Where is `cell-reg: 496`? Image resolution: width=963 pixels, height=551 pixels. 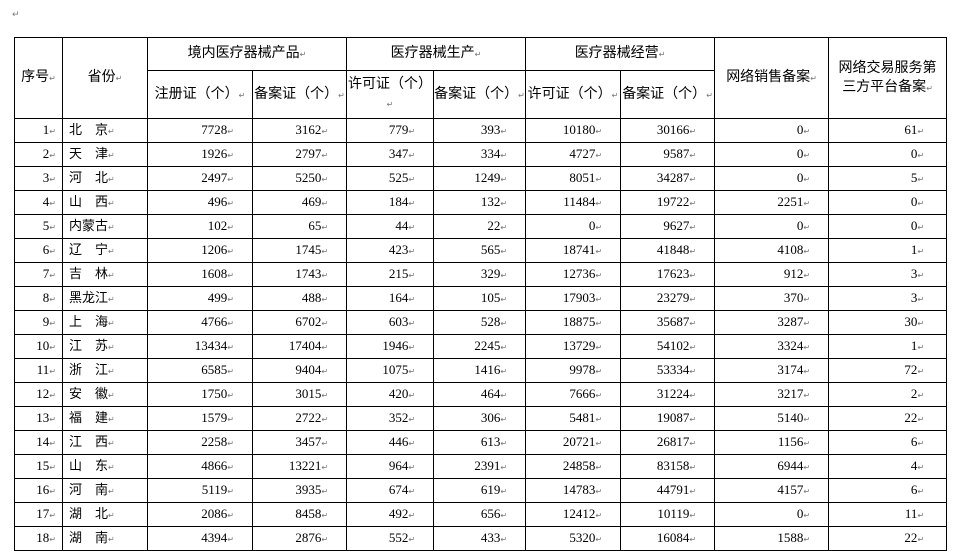
cell-reg: 496 is located at coordinates (200, 202).